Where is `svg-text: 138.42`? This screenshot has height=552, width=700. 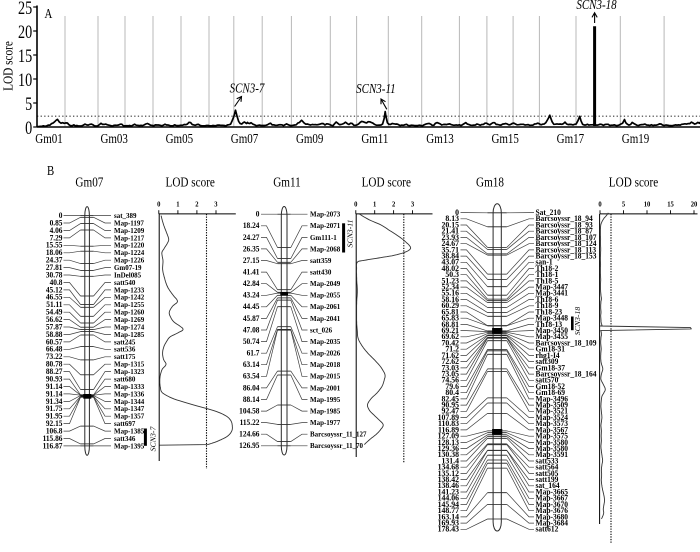
svg-text: 138.42 is located at coordinates (448, 479).